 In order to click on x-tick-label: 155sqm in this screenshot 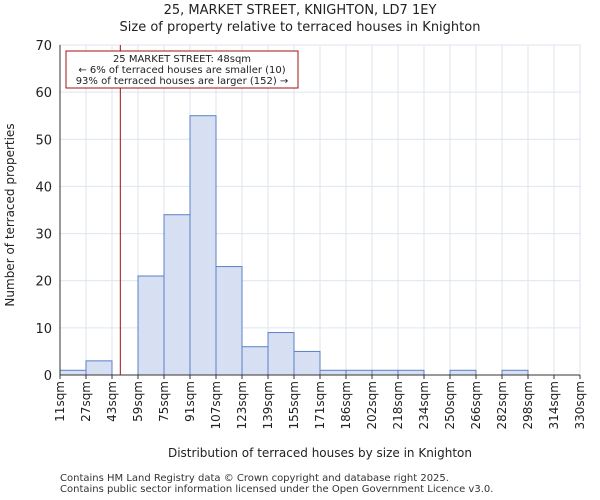, I will do `click(294, 405)`.